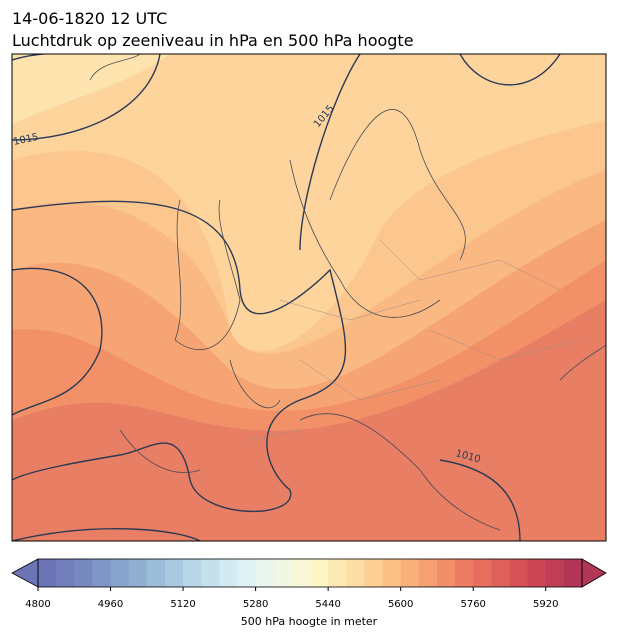 The width and height of the screenshot is (618, 639). What do you see at coordinates (400, 604) in the screenshot?
I see `colorbar-tick-label: 5600` at bounding box center [400, 604].